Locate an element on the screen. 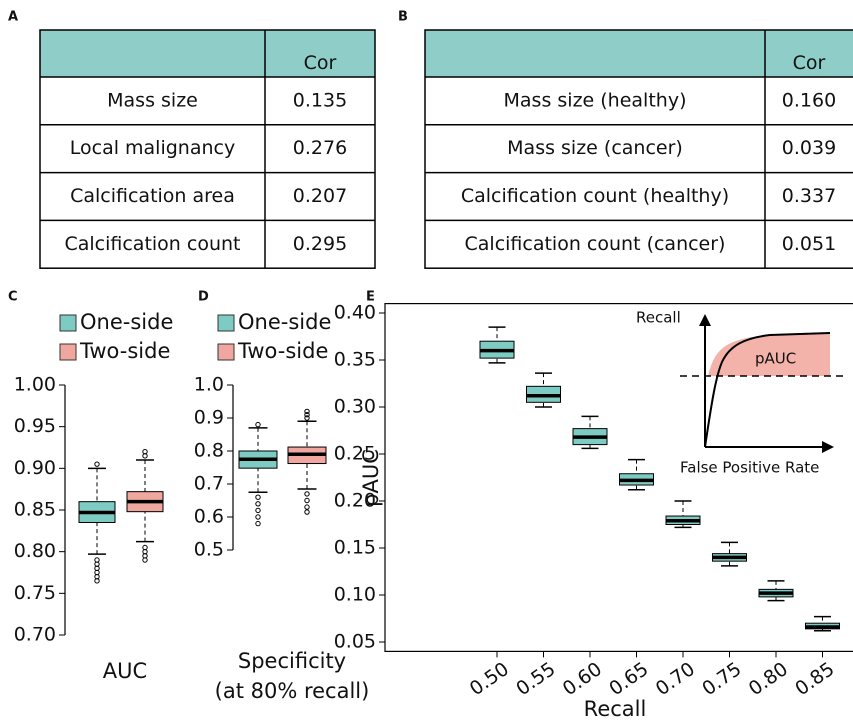 The image size is (853, 722). table-border is located at coordinates (207, 149).